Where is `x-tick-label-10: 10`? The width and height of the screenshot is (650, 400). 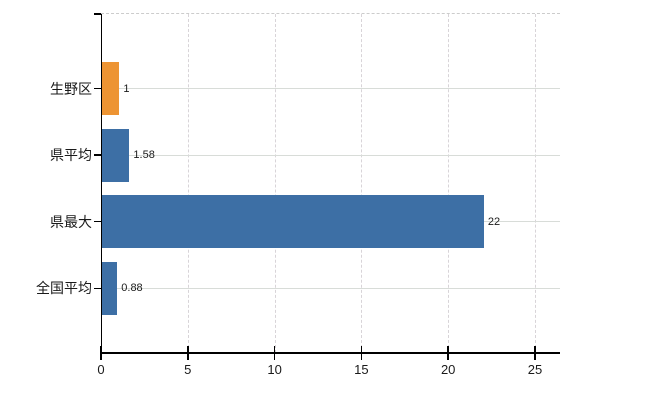
x-tick-label-10: 10 is located at coordinates (274, 369).